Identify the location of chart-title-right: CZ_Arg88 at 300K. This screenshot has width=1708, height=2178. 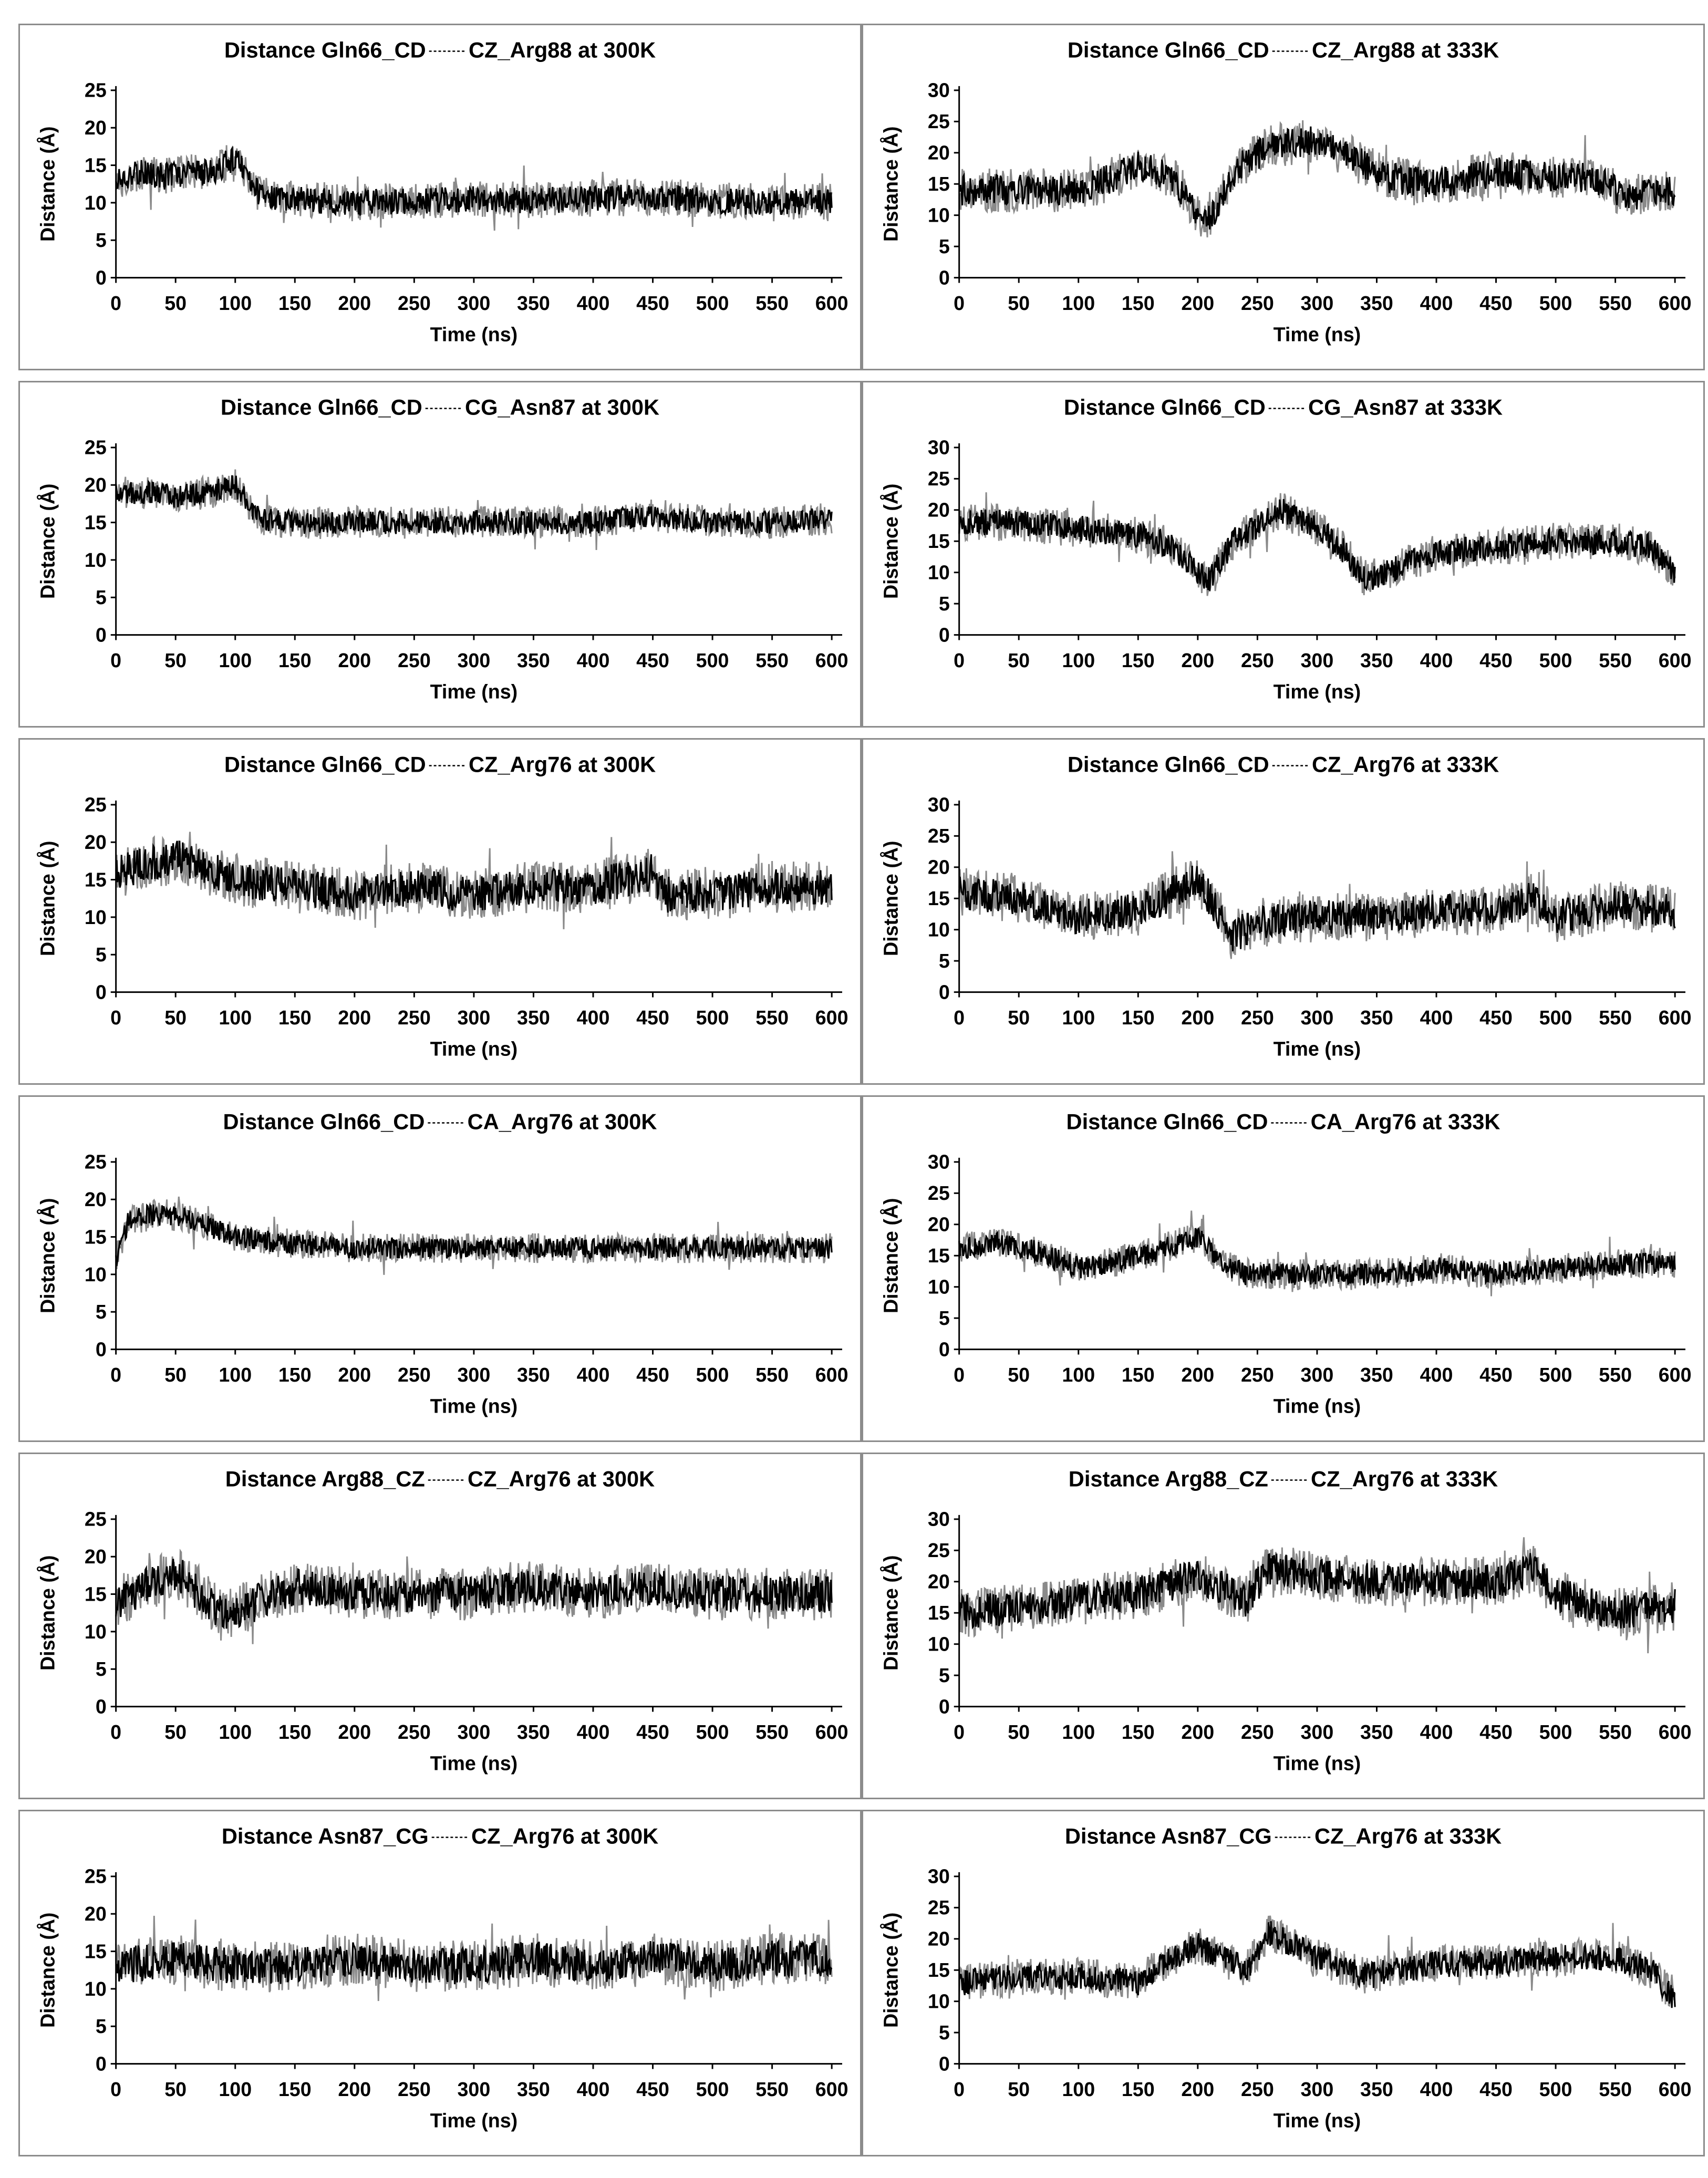
(562, 49).